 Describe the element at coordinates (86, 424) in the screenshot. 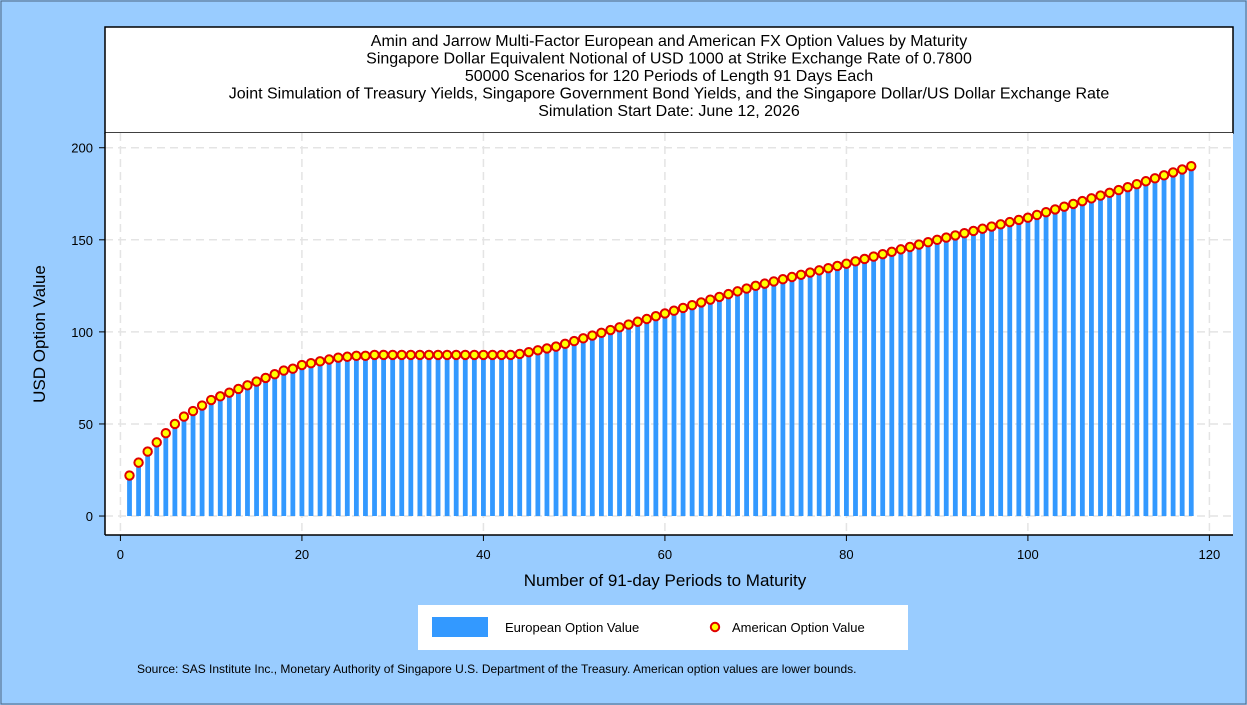

I see `y-tick-label: 50` at that location.